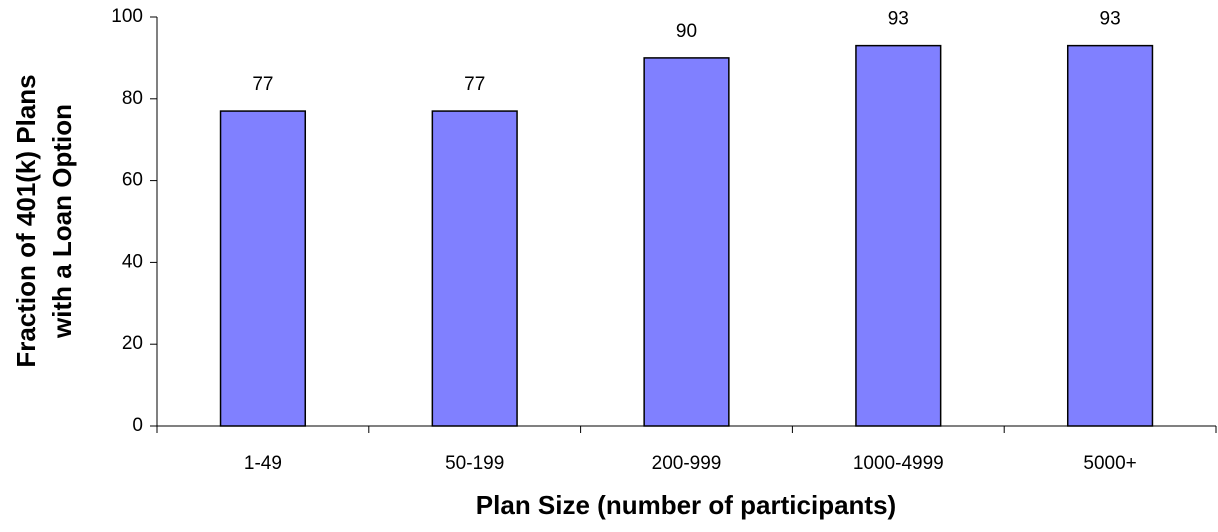 Image resolution: width=1218 pixels, height=532 pixels. What do you see at coordinates (132, 180) in the screenshot?
I see `y-tick-label: 60` at bounding box center [132, 180].